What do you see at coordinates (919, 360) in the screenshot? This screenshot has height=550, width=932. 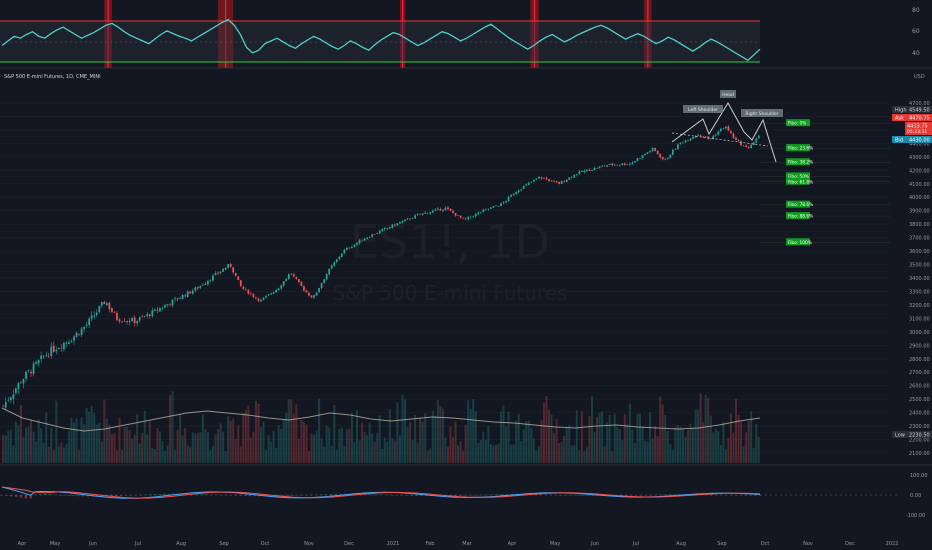 I see `price-axis-label: 2800.00` at bounding box center [919, 360].